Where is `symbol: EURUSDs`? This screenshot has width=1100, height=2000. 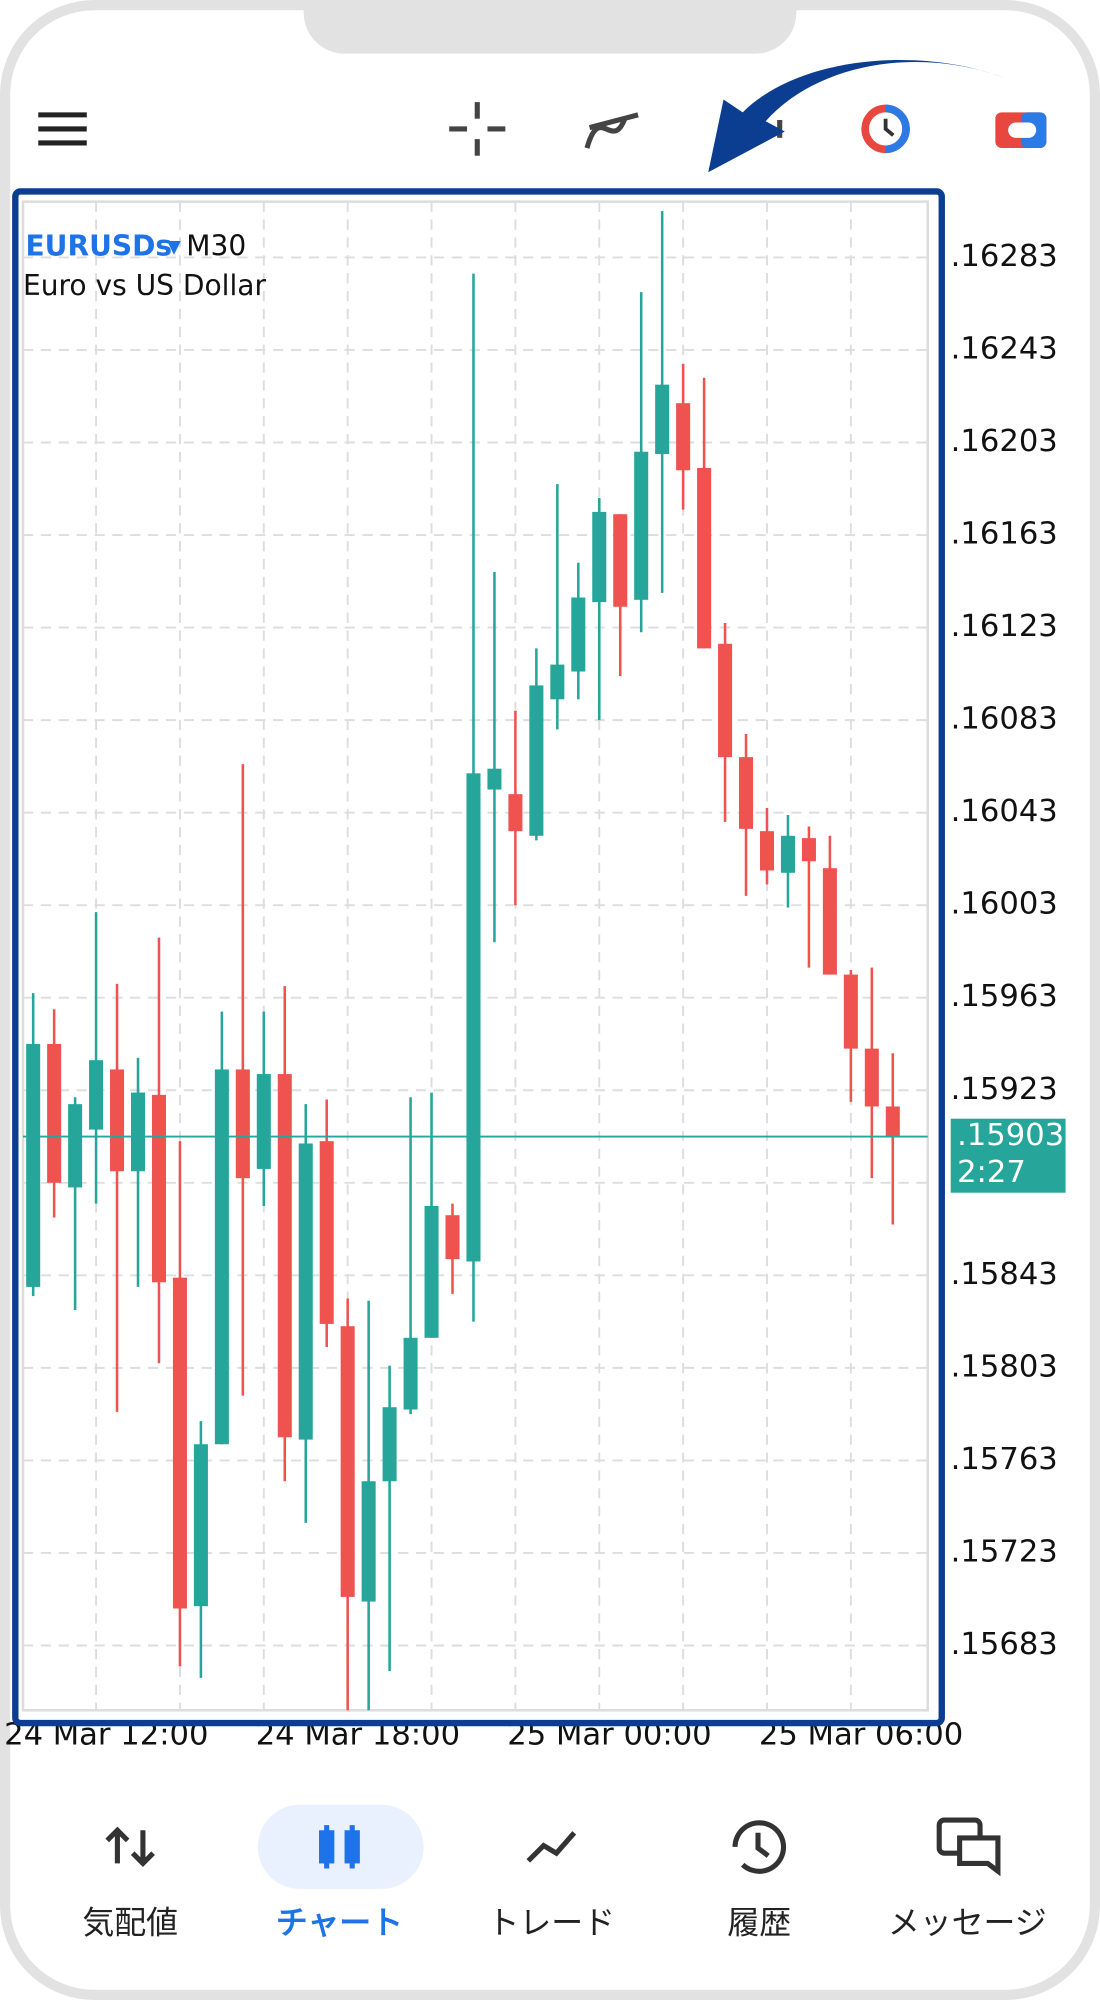
symbol: EURUSDs is located at coordinates (99, 246).